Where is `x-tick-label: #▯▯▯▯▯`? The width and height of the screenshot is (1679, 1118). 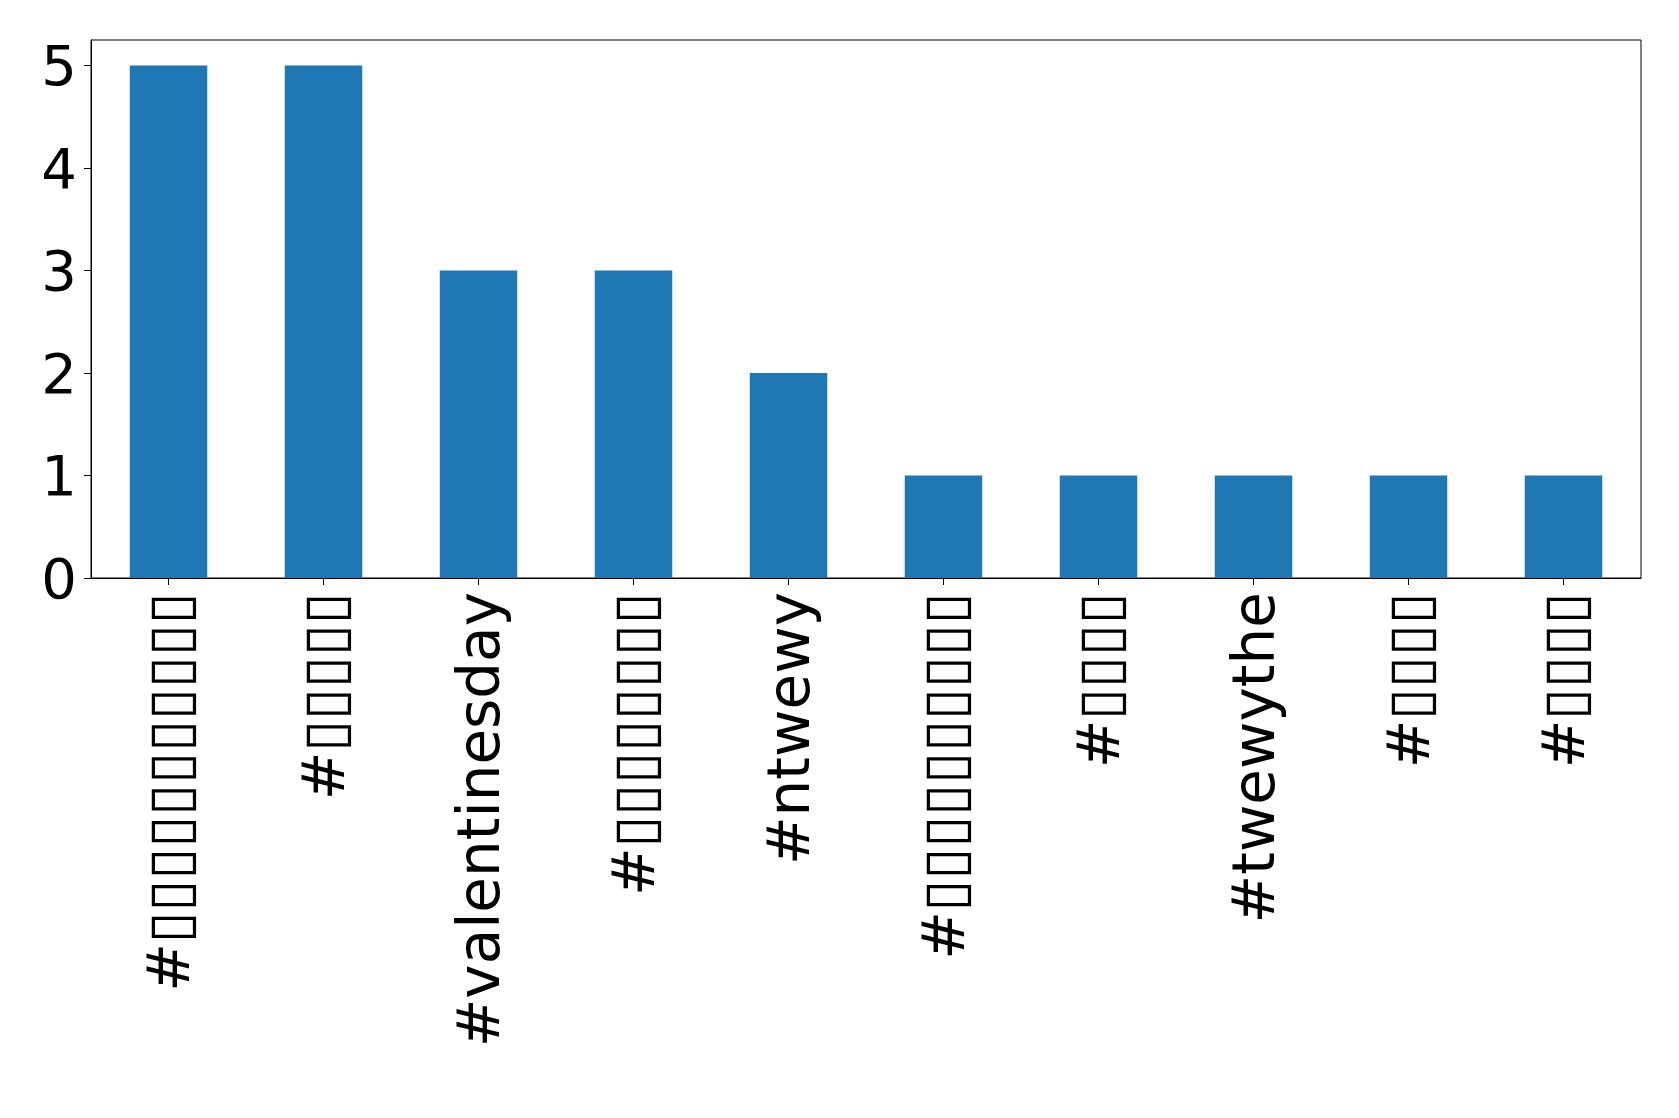
x-tick-label: #▯▯▯▯▯ is located at coordinates (323, 696).